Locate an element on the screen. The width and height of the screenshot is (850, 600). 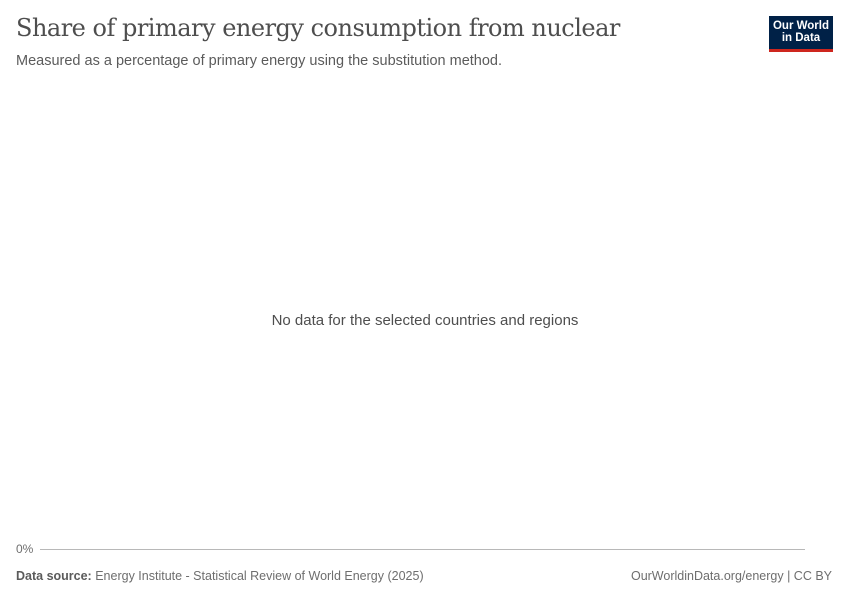
footer-license: OurWorldinData.org/energy | CC BY is located at coordinates (731, 576).